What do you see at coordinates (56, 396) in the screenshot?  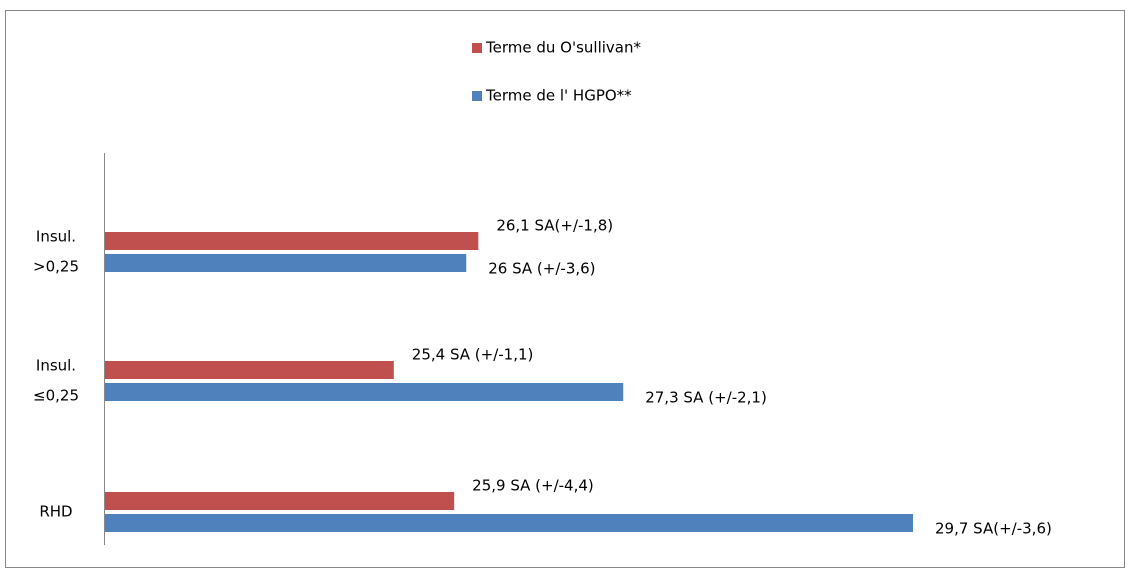 I see `y-tick-label: ≤0,25` at bounding box center [56, 396].